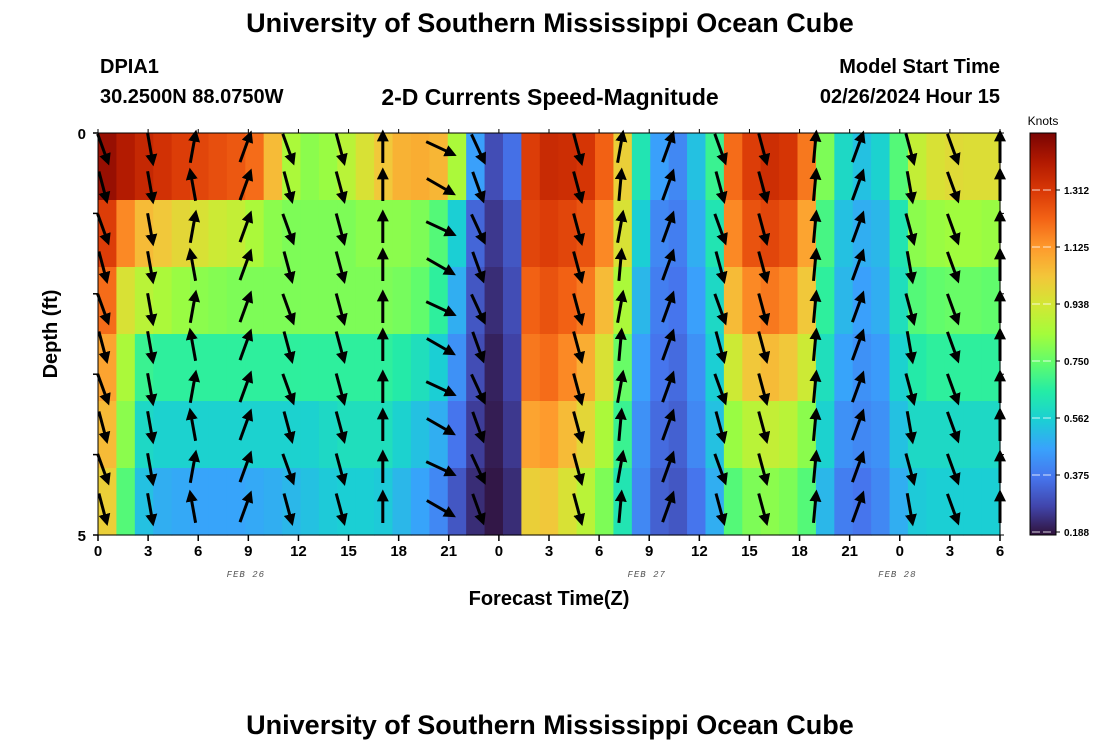 The image size is (1100, 750). I want to click on colorbar-tick-label: 0.750, so click(1076, 362).